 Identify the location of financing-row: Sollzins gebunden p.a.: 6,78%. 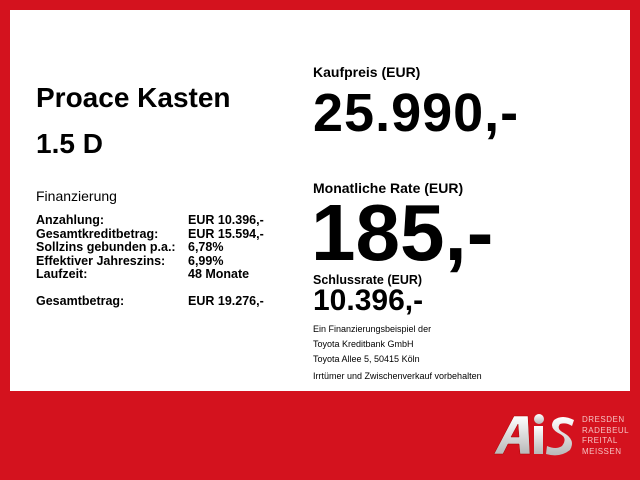
(150, 247).